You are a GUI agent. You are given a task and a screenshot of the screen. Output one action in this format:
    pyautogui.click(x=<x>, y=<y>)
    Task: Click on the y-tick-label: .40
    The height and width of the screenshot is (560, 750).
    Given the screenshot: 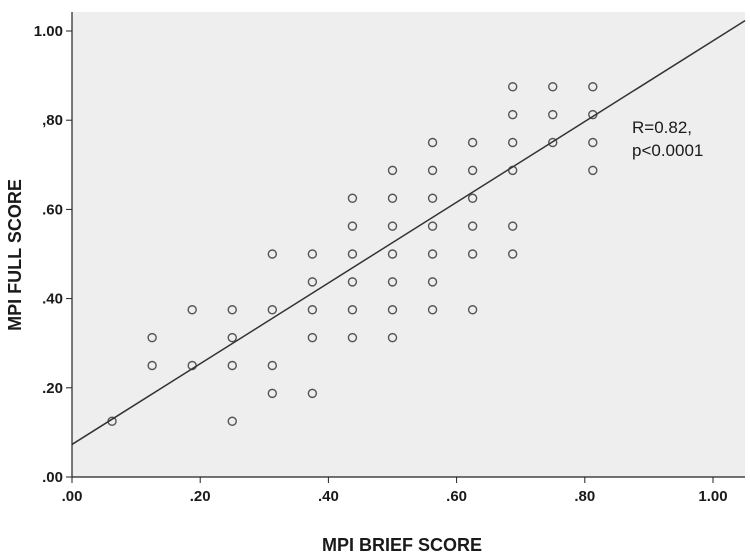 What is the action you would take?
    pyautogui.click(x=52, y=299)
    